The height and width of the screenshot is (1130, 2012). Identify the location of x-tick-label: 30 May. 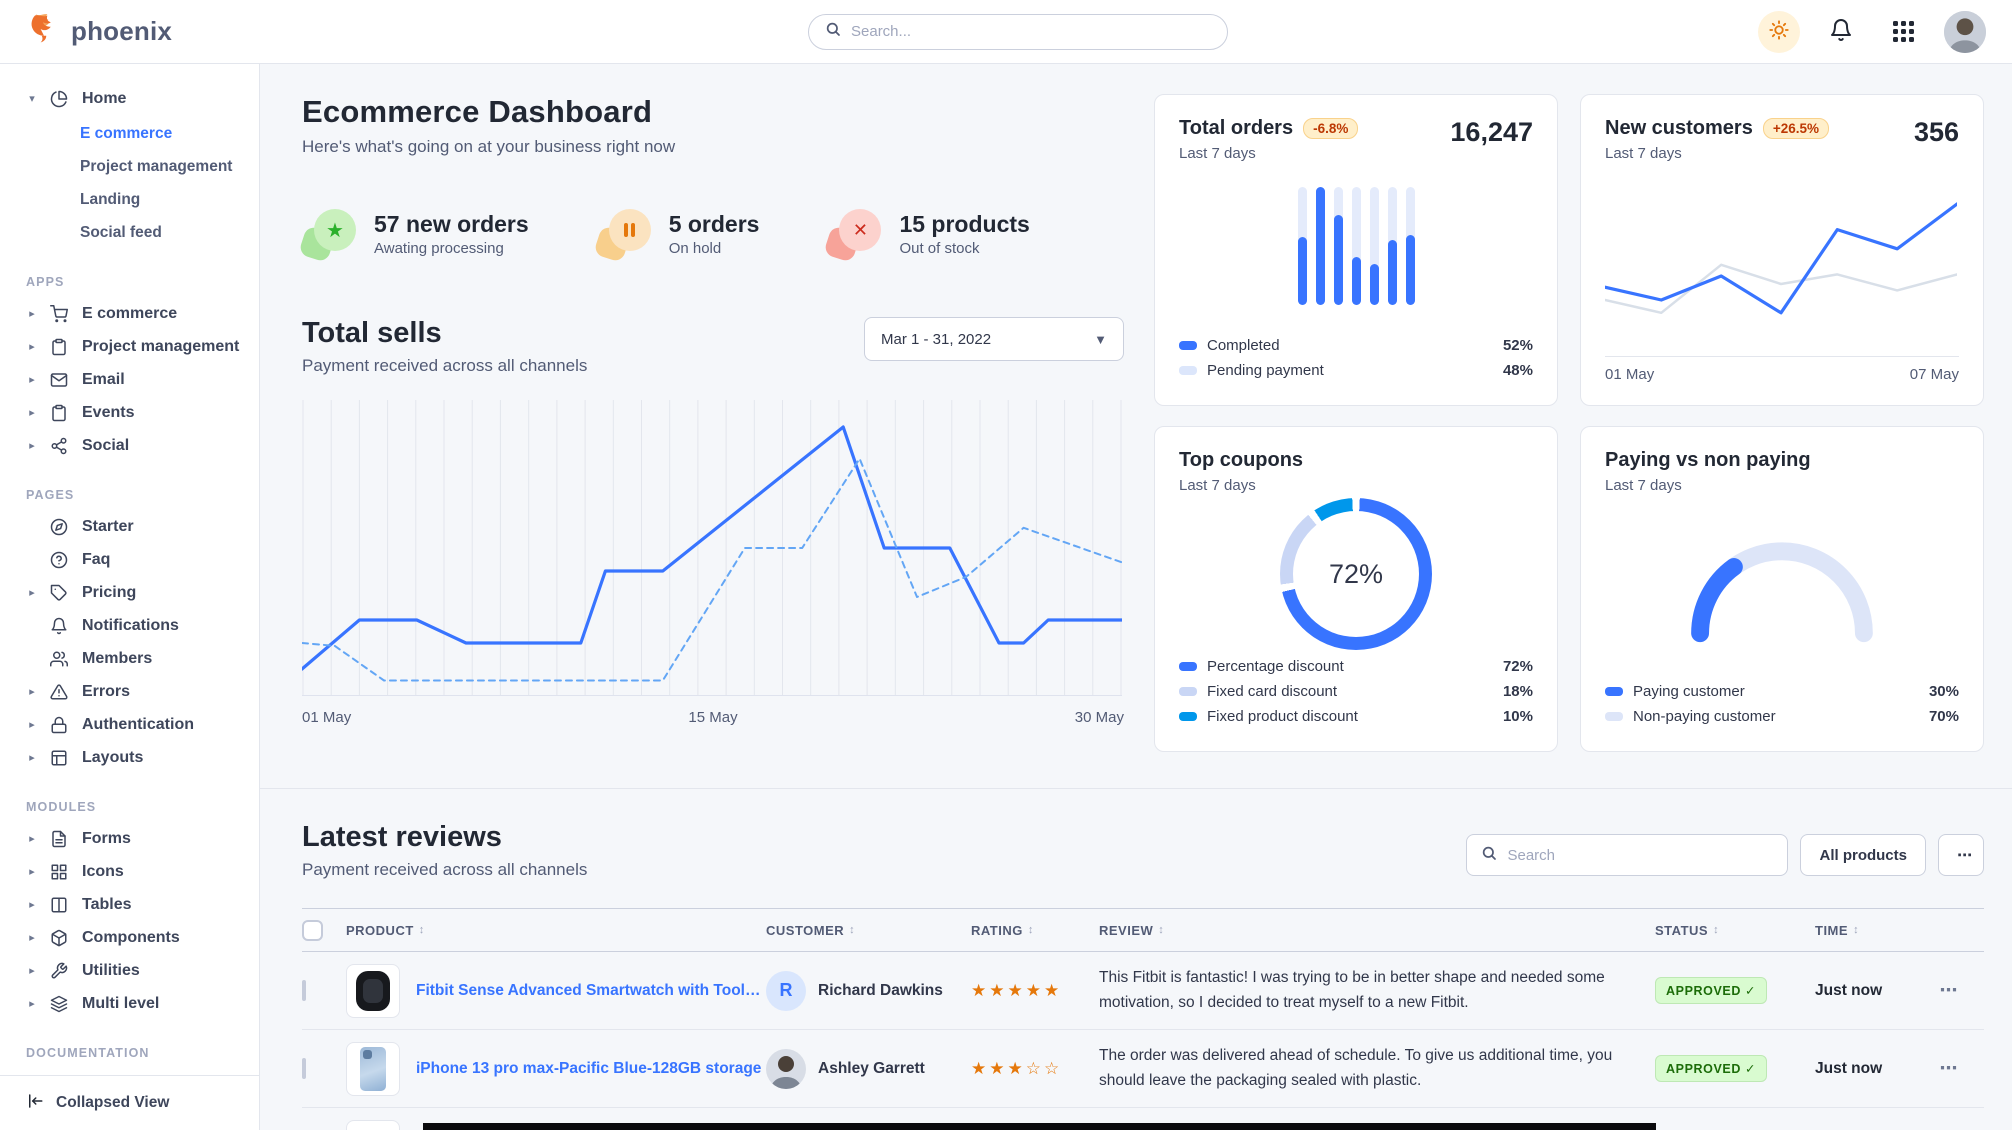
(1099, 717).